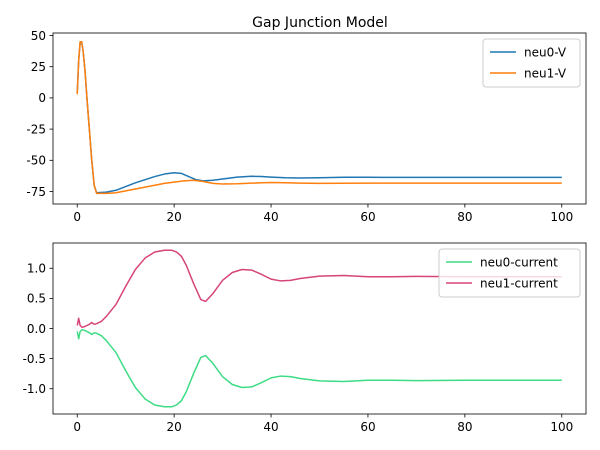 The width and height of the screenshot is (600, 450). What do you see at coordinates (36, 299) in the screenshot?
I see `y-tick-label: 0.5` at bounding box center [36, 299].